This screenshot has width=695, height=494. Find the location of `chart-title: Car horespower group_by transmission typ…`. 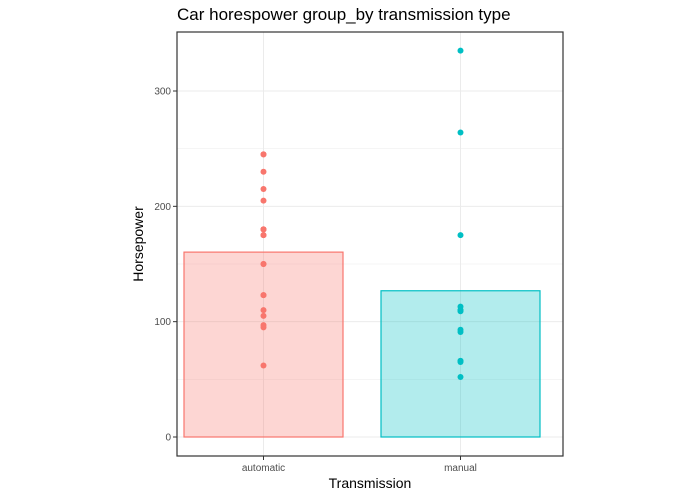

chart-title: Car horespower group_by transmission typ… is located at coordinates (344, 14).